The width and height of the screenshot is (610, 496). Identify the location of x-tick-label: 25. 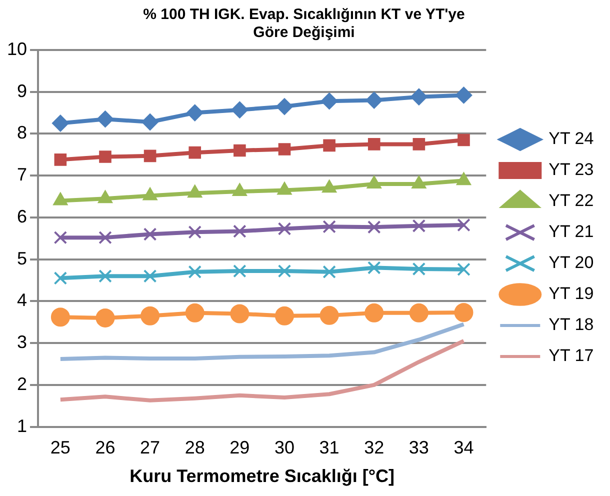
(60, 448).